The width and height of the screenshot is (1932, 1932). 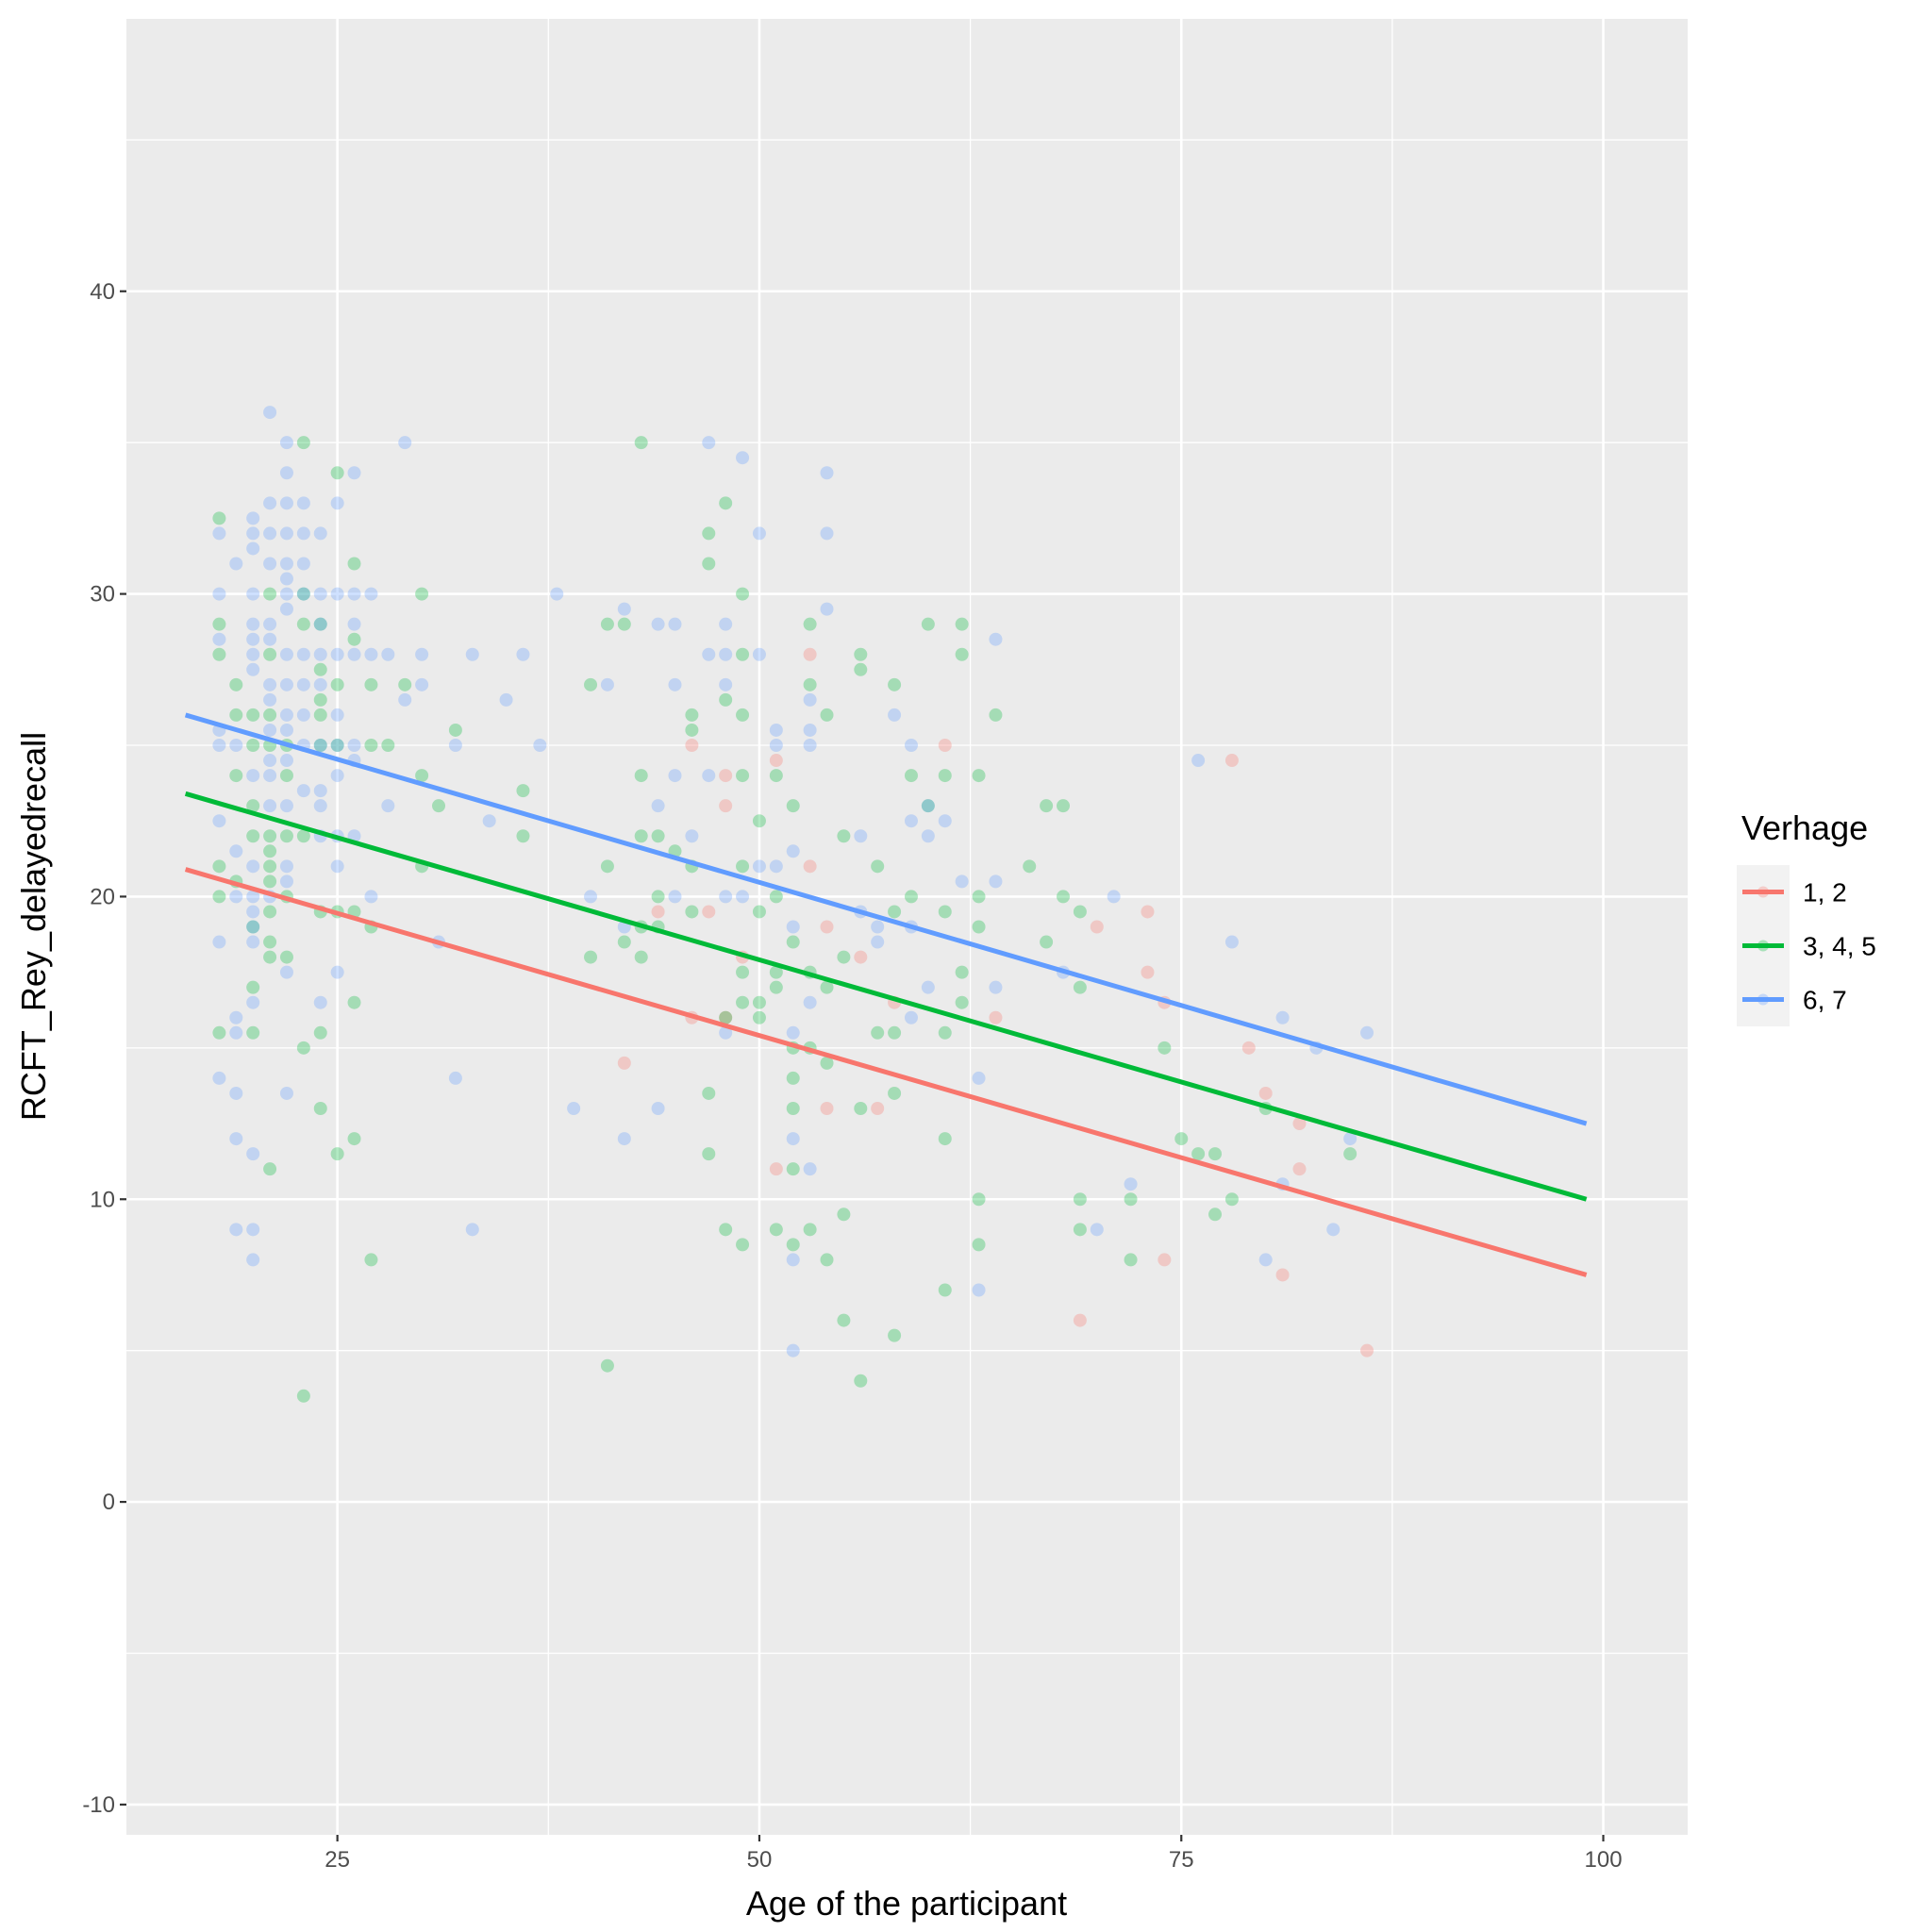 I want to click on y-axis-title: RCFT_Rey_delayedrecall, so click(x=34, y=926).